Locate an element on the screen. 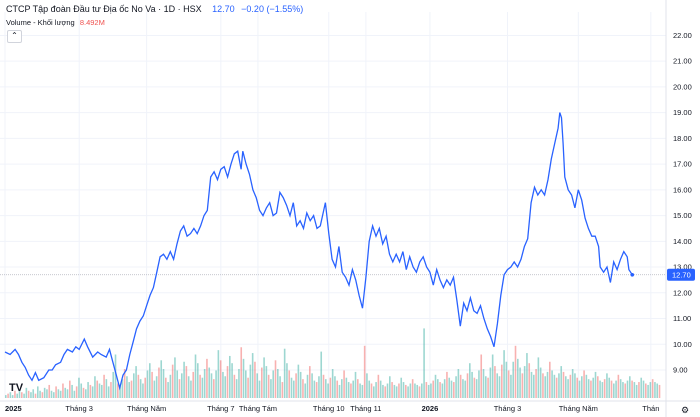  gear-icon: ⚙ is located at coordinates (685, 410).